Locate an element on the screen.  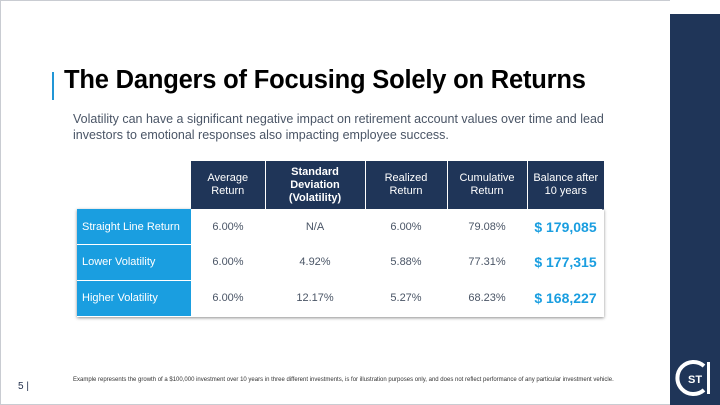
header-average-return: Average Return is located at coordinates (228, 185).